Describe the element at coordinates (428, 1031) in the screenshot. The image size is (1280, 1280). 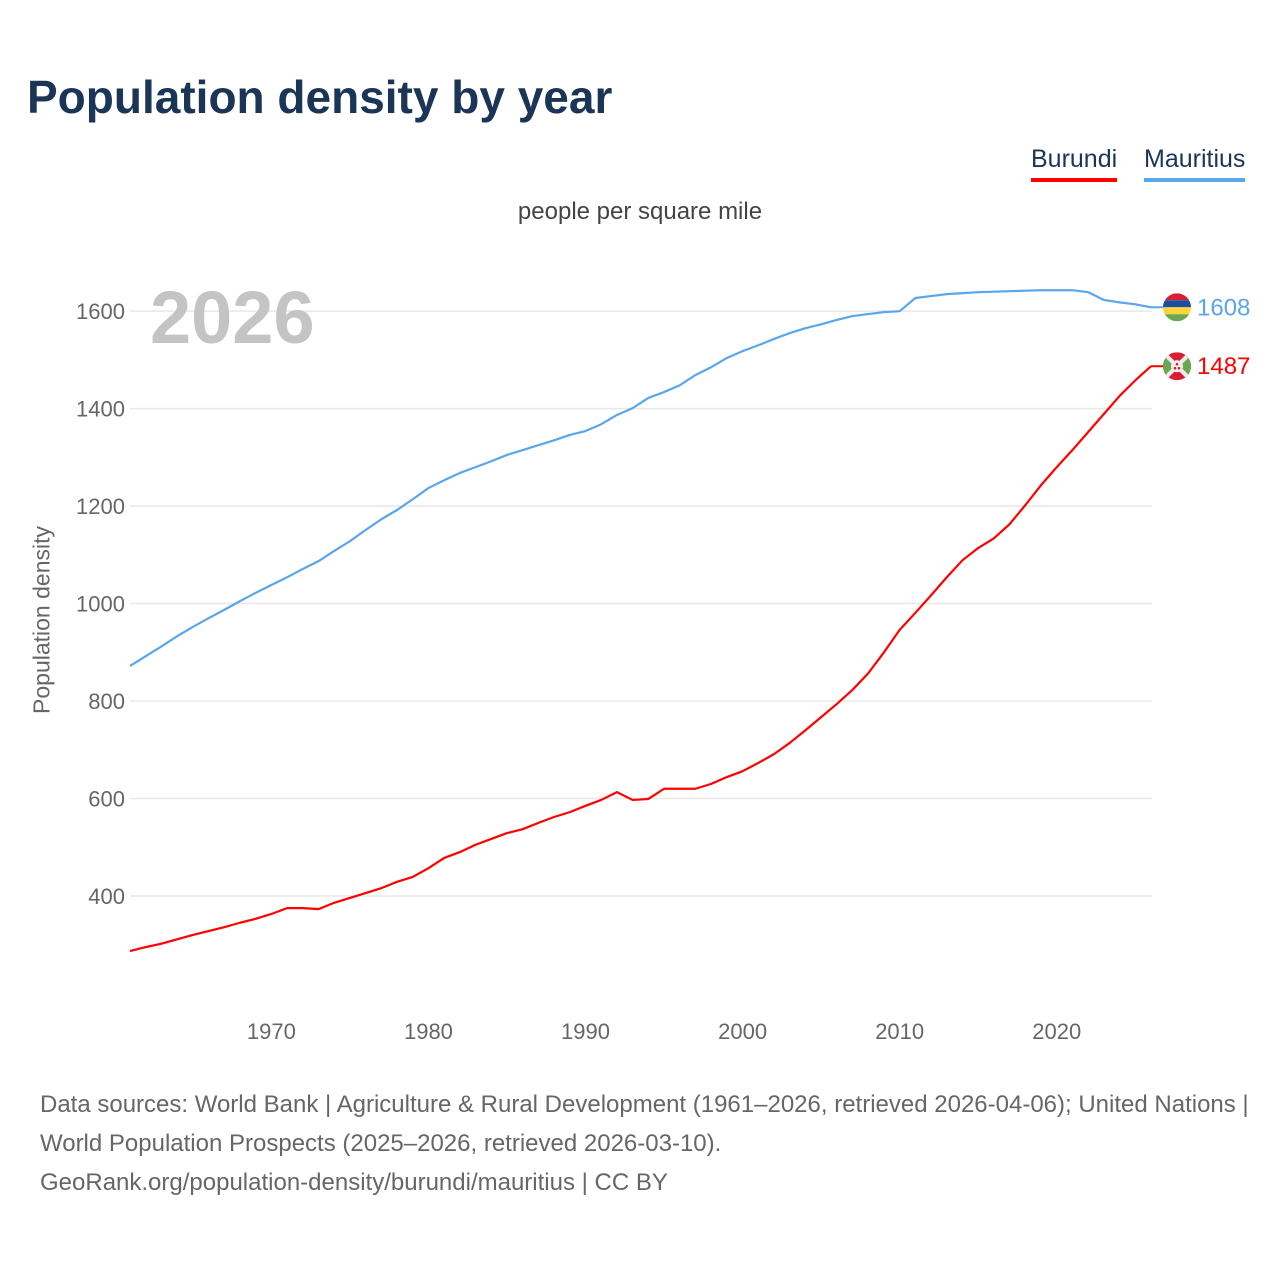
I see `x-tick-label: 1980` at that location.